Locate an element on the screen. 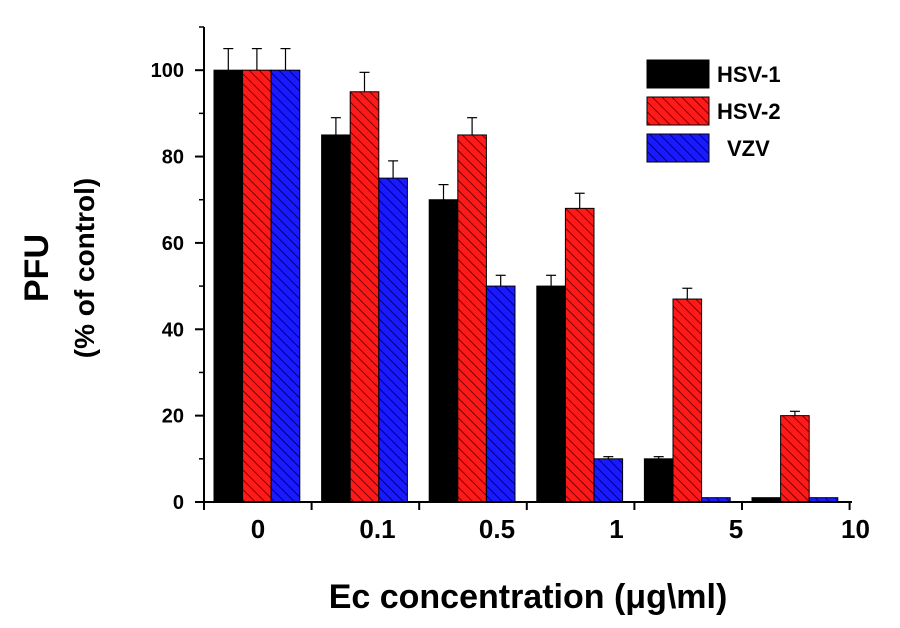  bar-hsv-2-0.1 is located at coordinates (364, 297).